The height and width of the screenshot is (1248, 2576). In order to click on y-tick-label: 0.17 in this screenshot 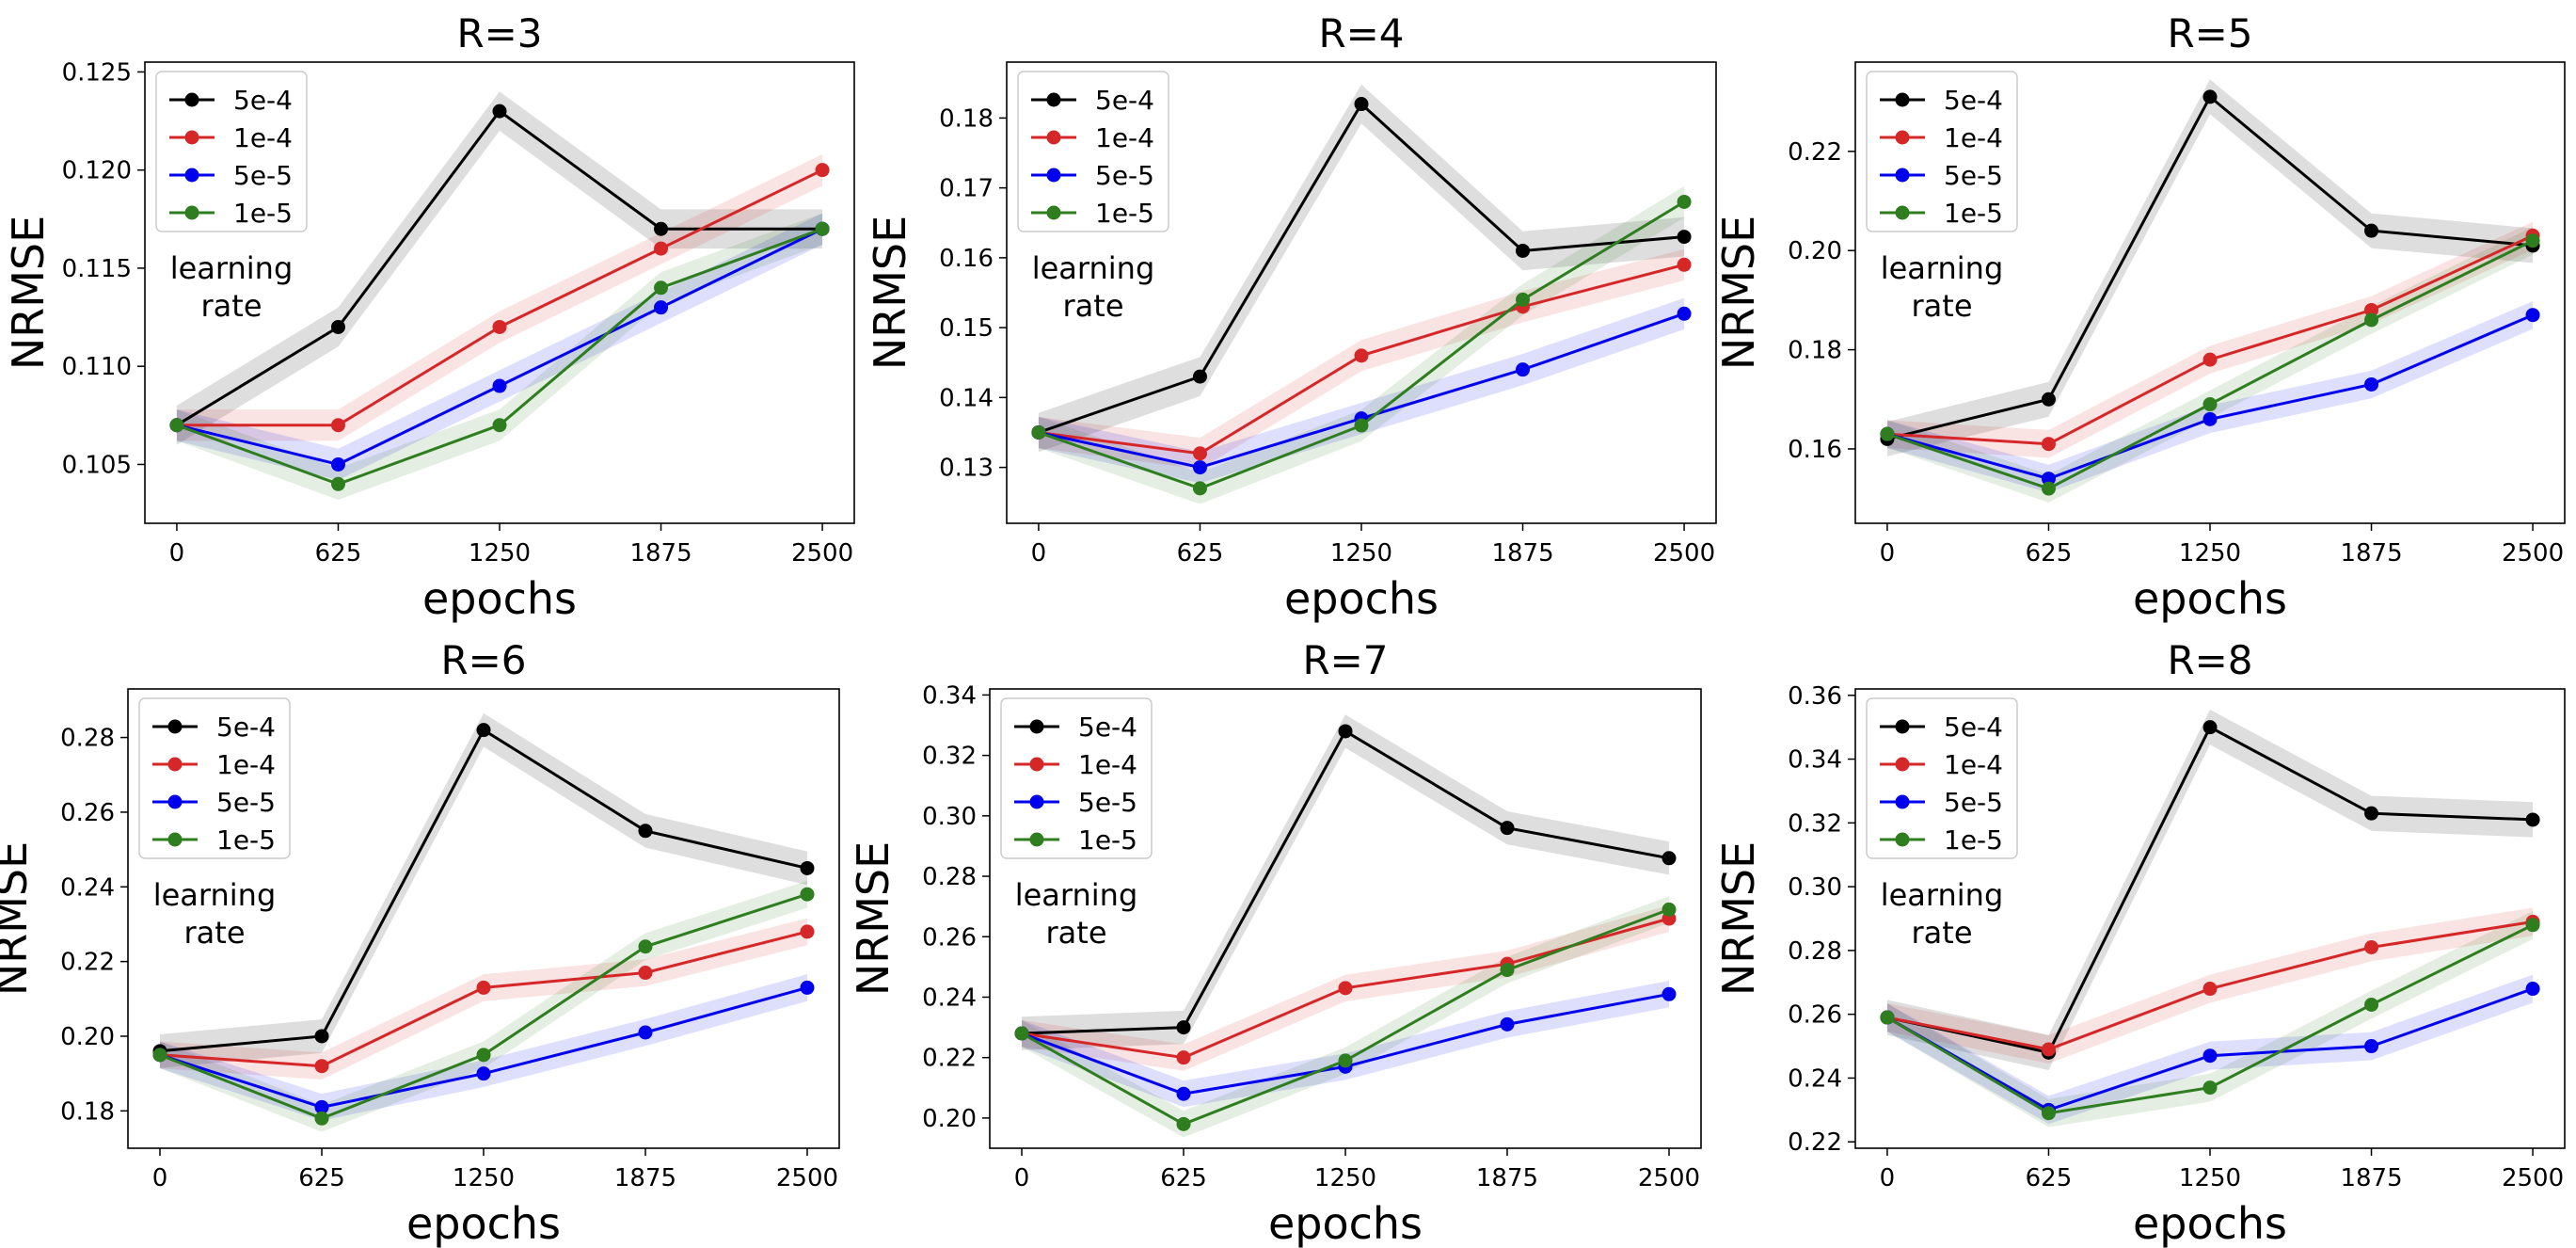, I will do `click(967, 189)`.